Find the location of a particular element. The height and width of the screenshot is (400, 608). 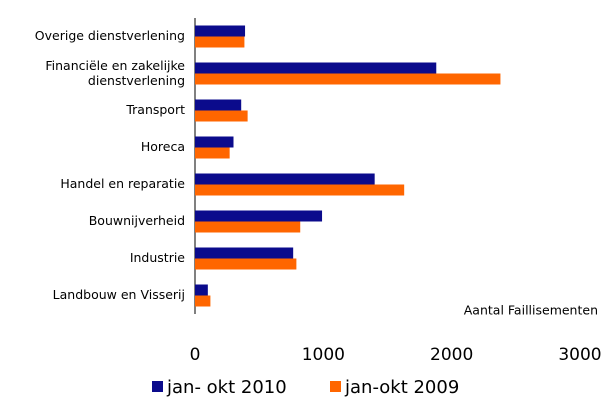

y-tick-label: Overige dienstverlening is located at coordinates (110, 35).